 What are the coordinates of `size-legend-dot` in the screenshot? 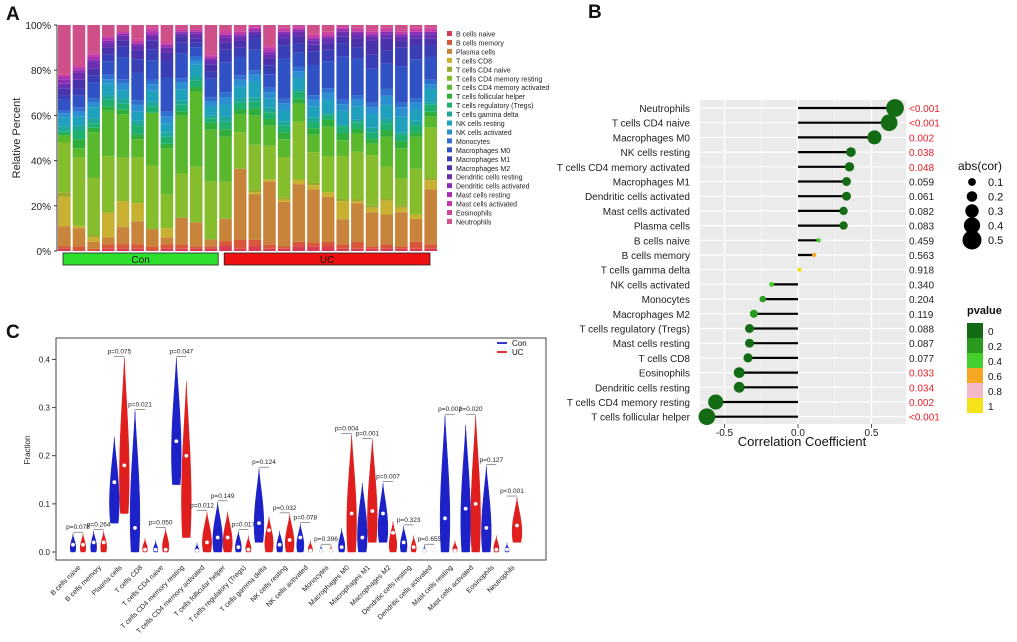 It's located at (972, 196).